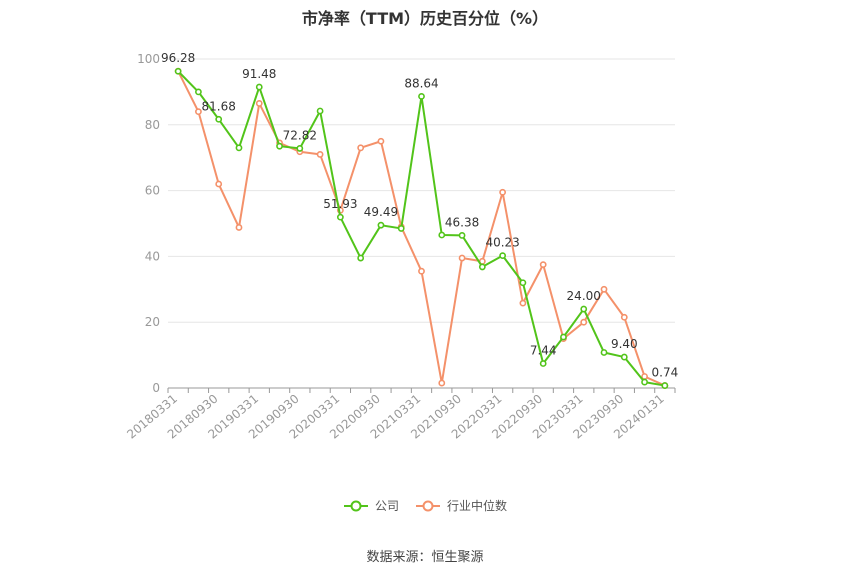  What do you see at coordinates (152, 256) in the screenshot?
I see `y-tick-label: 40` at bounding box center [152, 256].